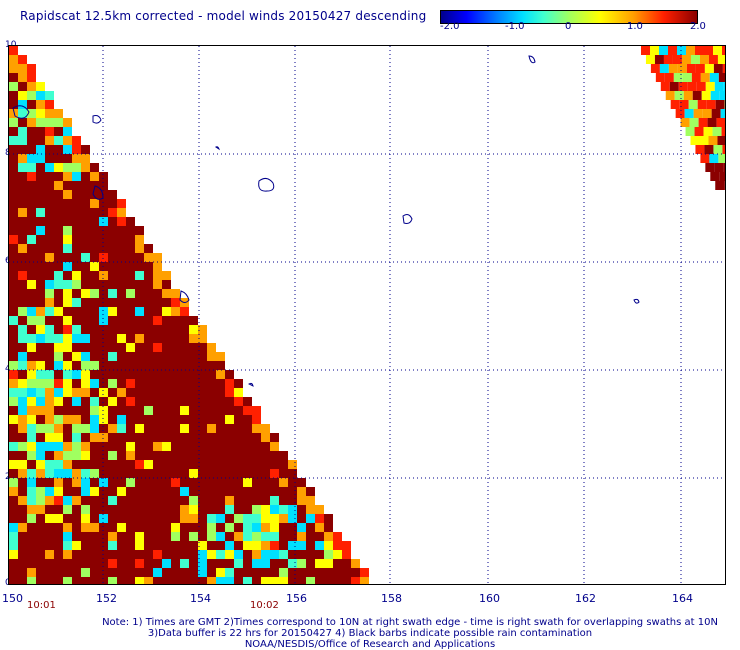  I want to click on time-label: 10:02, so click(264, 605).